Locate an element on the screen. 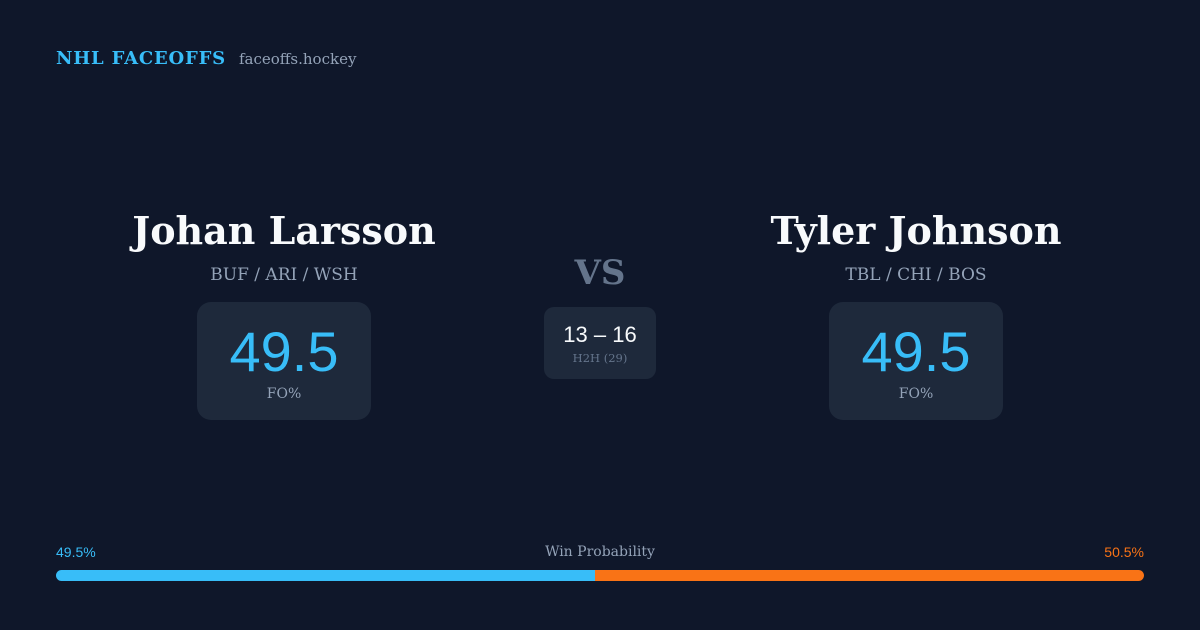 The image size is (1200, 630). vs-label: VS is located at coordinates (600, 273).